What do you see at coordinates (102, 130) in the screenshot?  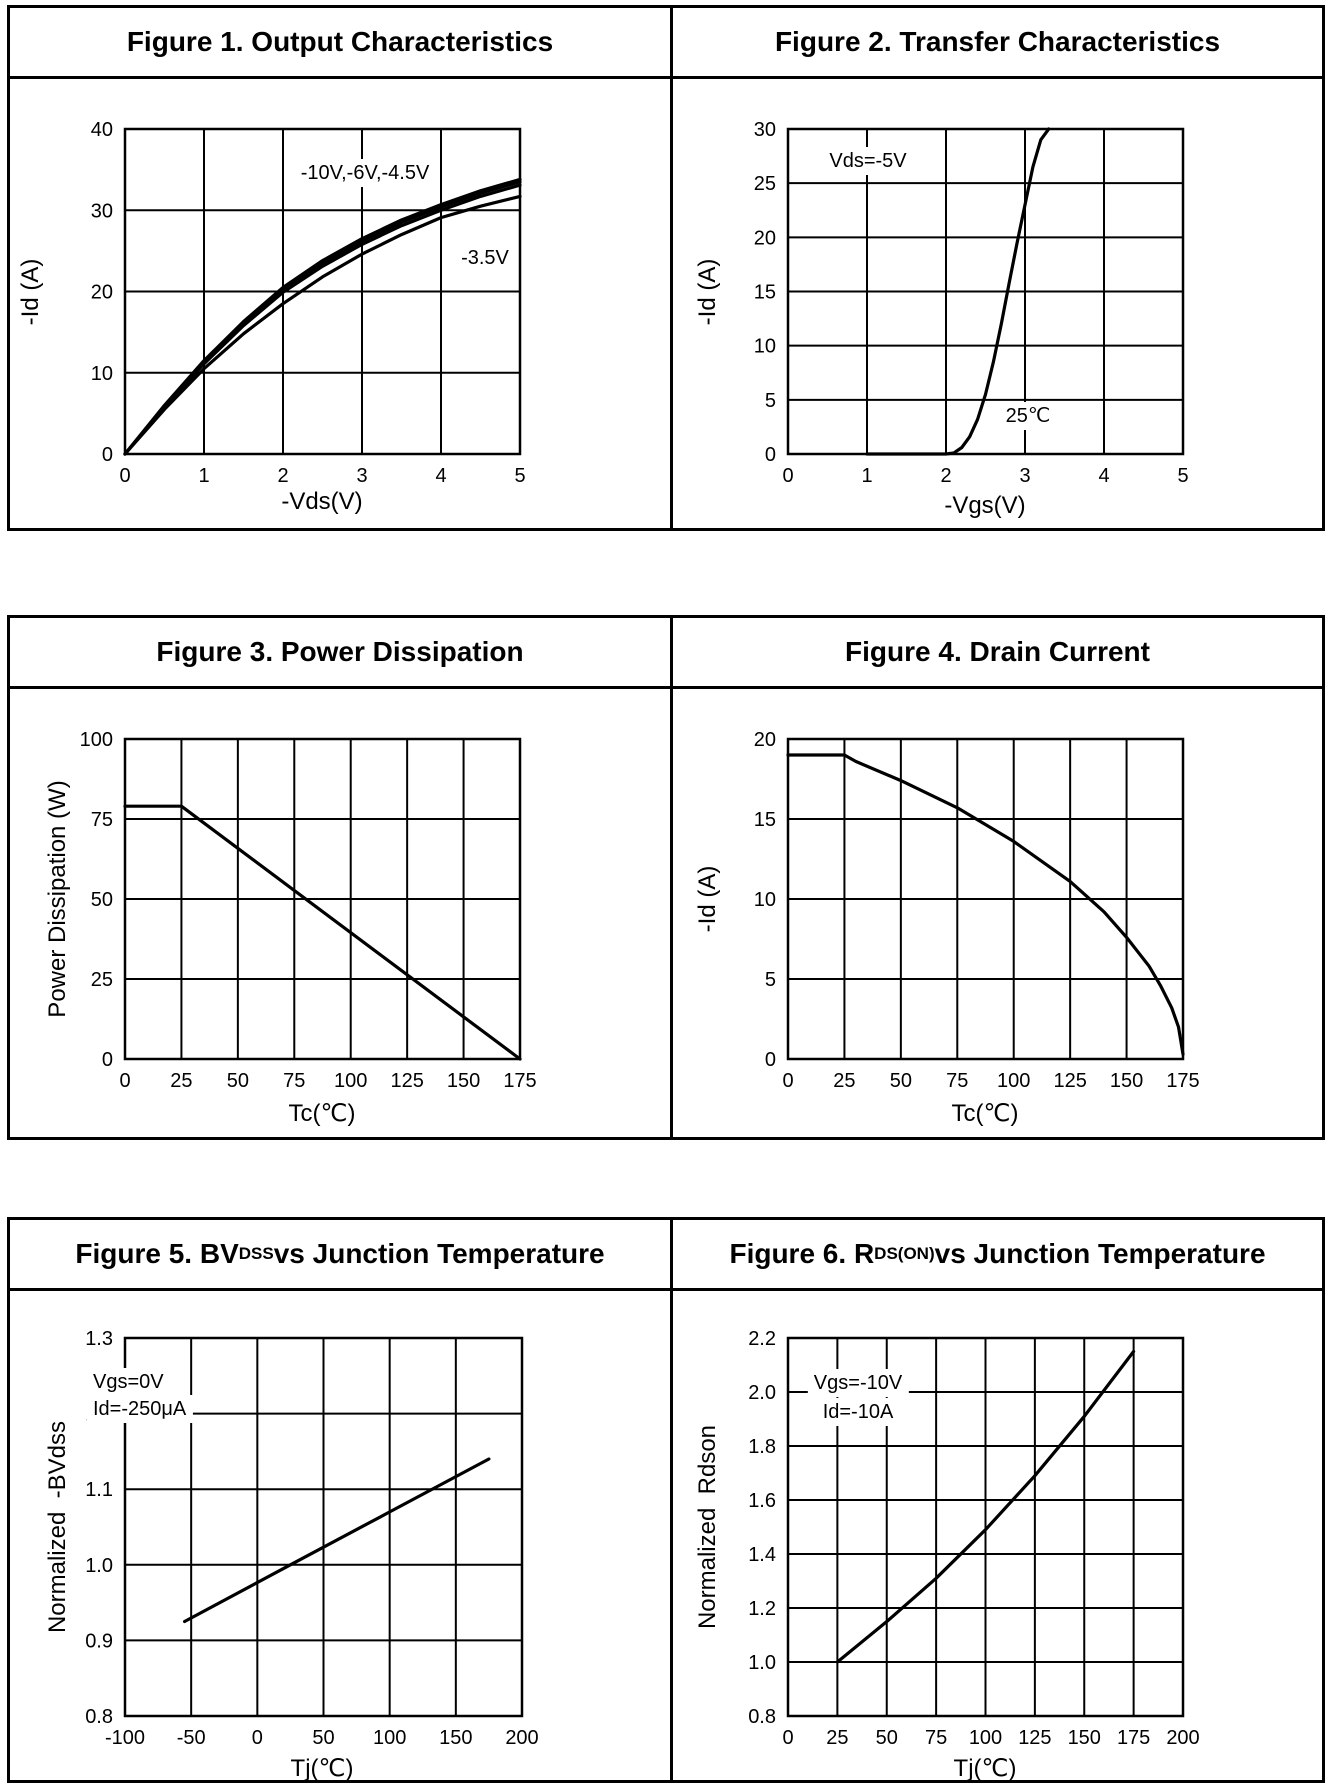 I see `y-tick-label: 40` at bounding box center [102, 130].